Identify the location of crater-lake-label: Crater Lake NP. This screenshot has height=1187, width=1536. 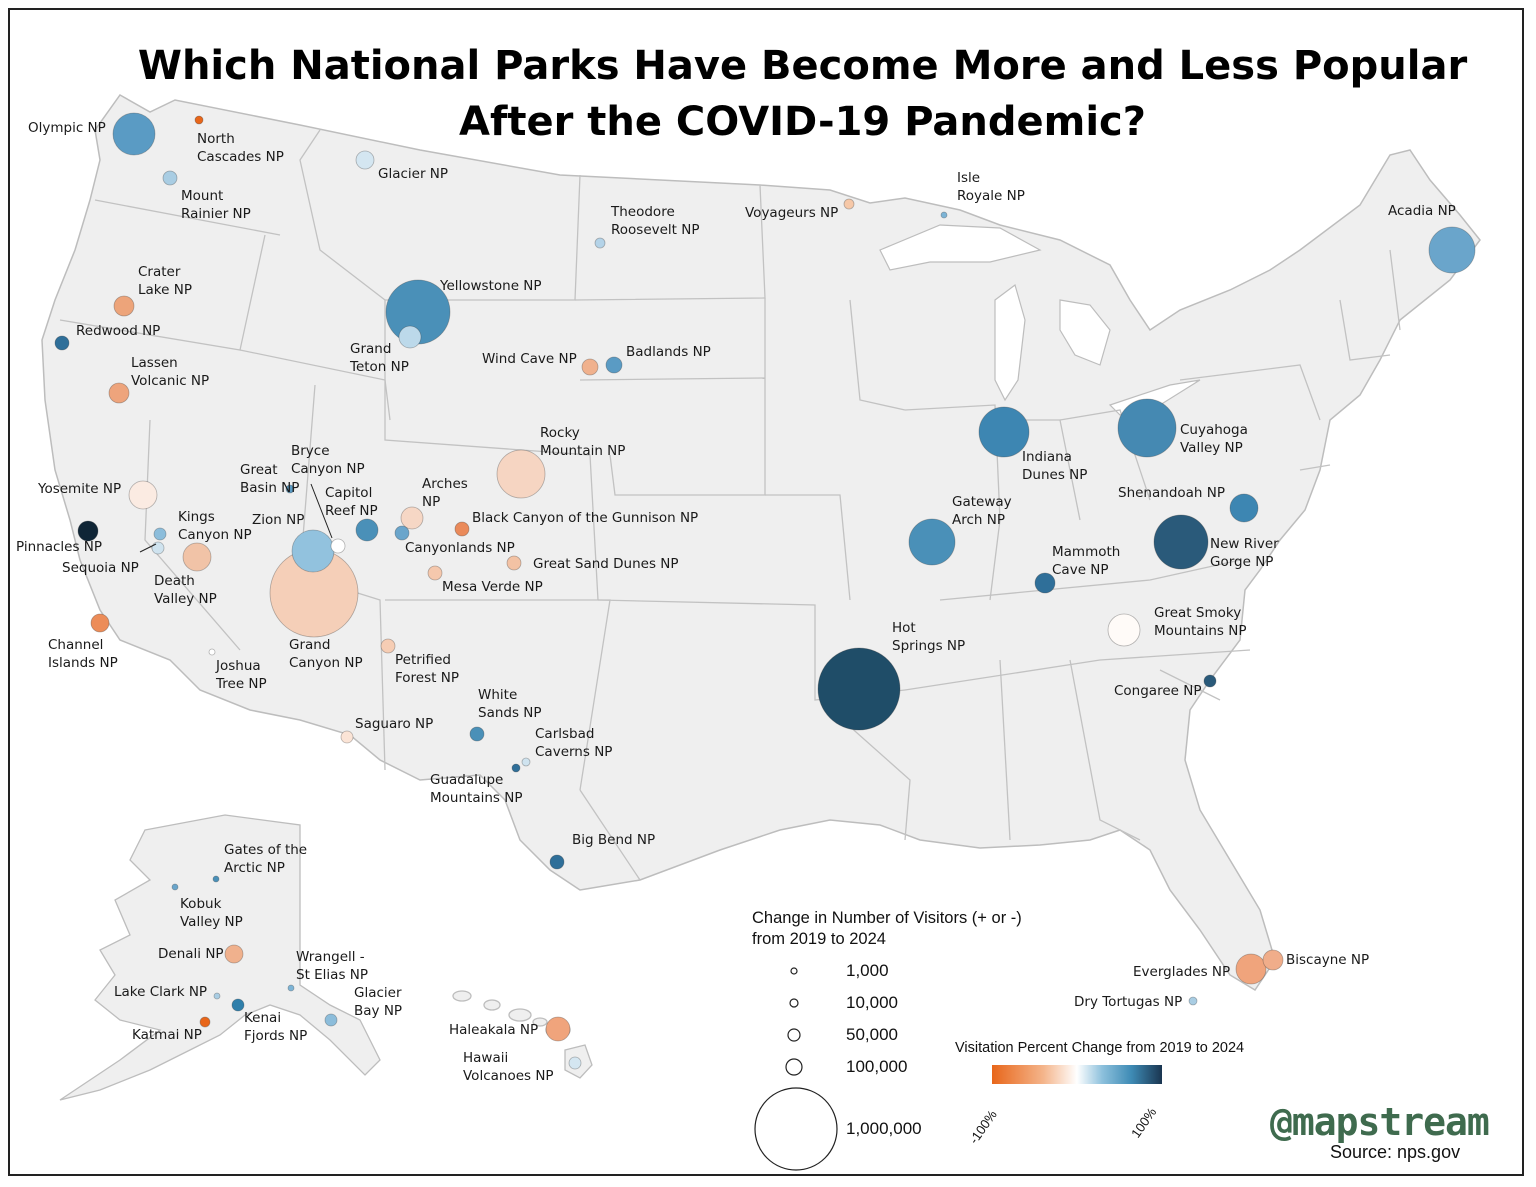
(165, 281).